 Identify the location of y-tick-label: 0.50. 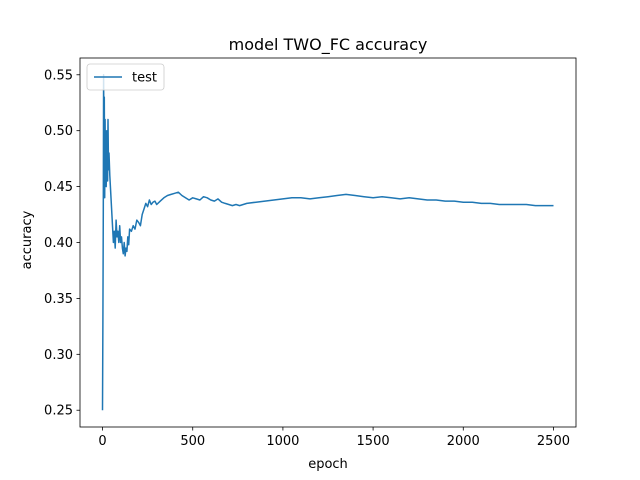
(58, 131).